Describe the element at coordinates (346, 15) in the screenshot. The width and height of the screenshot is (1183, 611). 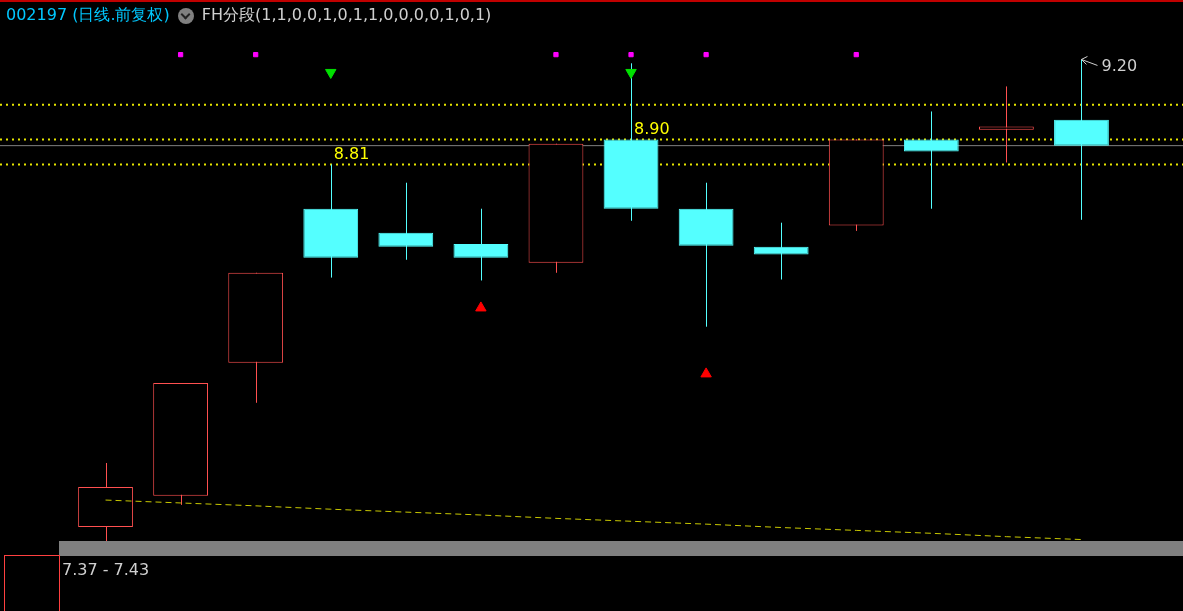
I see `chart-subtitle: FH分段(1,1,0,0,1,0,1,1,0,0,0,0,1,0,1)` at that location.